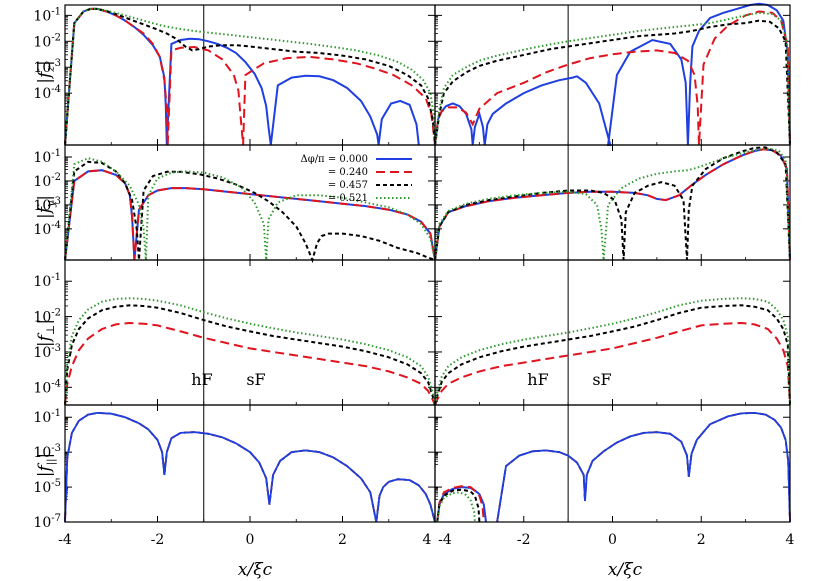 The width and height of the screenshot is (830, 581). I want to click on panel-3-right, so click(612, 332).